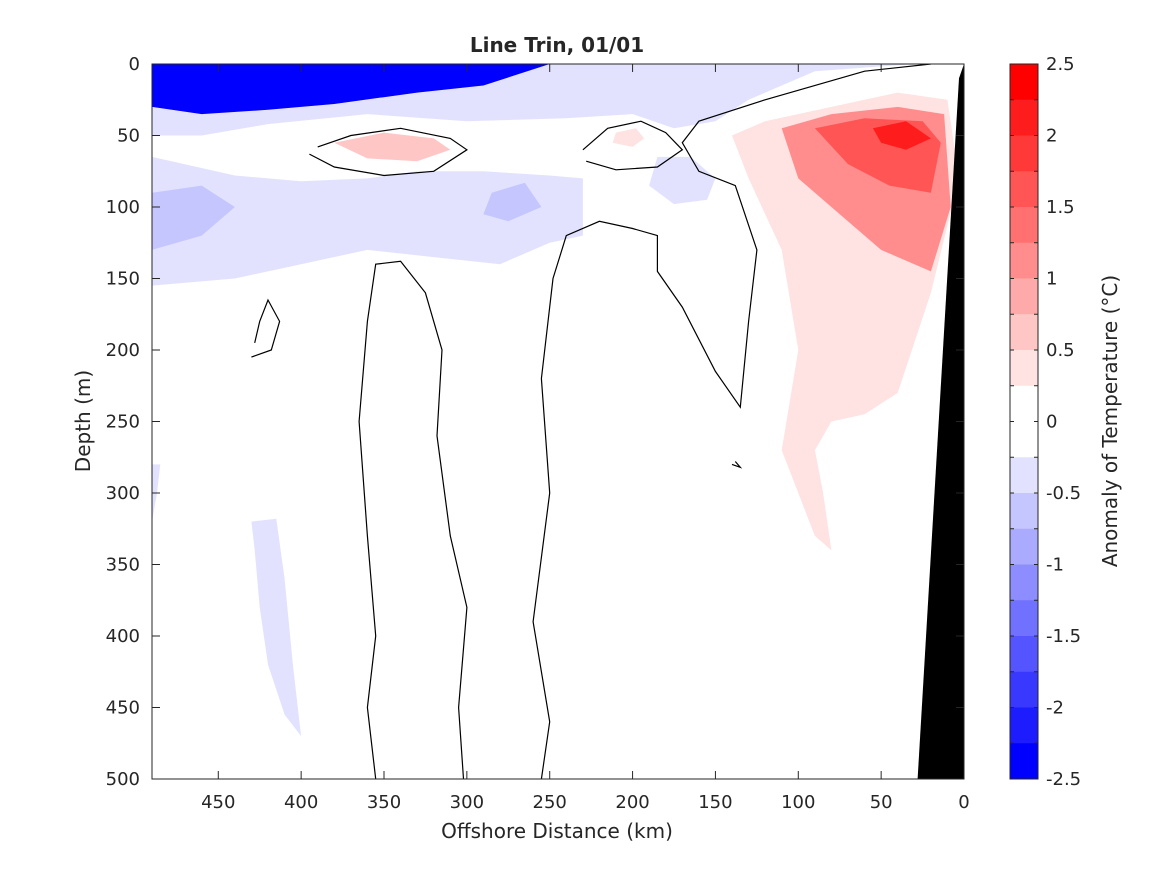 The width and height of the screenshot is (1167, 875). Describe the element at coordinates (1110, 421) in the screenshot. I see `colorbar-label: Anomaly of Temperature (°C)` at that location.